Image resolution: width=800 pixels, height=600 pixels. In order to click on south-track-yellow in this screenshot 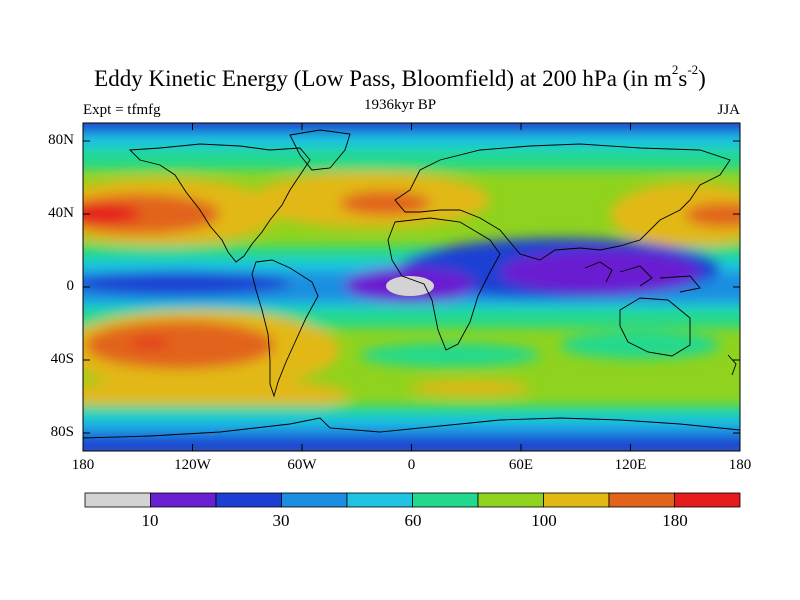, I will do `click(216, 395)`.